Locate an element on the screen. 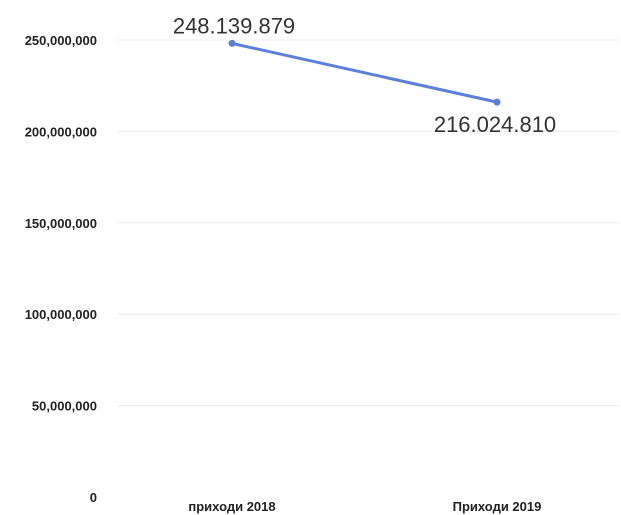 Image resolution: width=621 pixels, height=515 pixels. data-label: 216.024.810 is located at coordinates (495, 124).